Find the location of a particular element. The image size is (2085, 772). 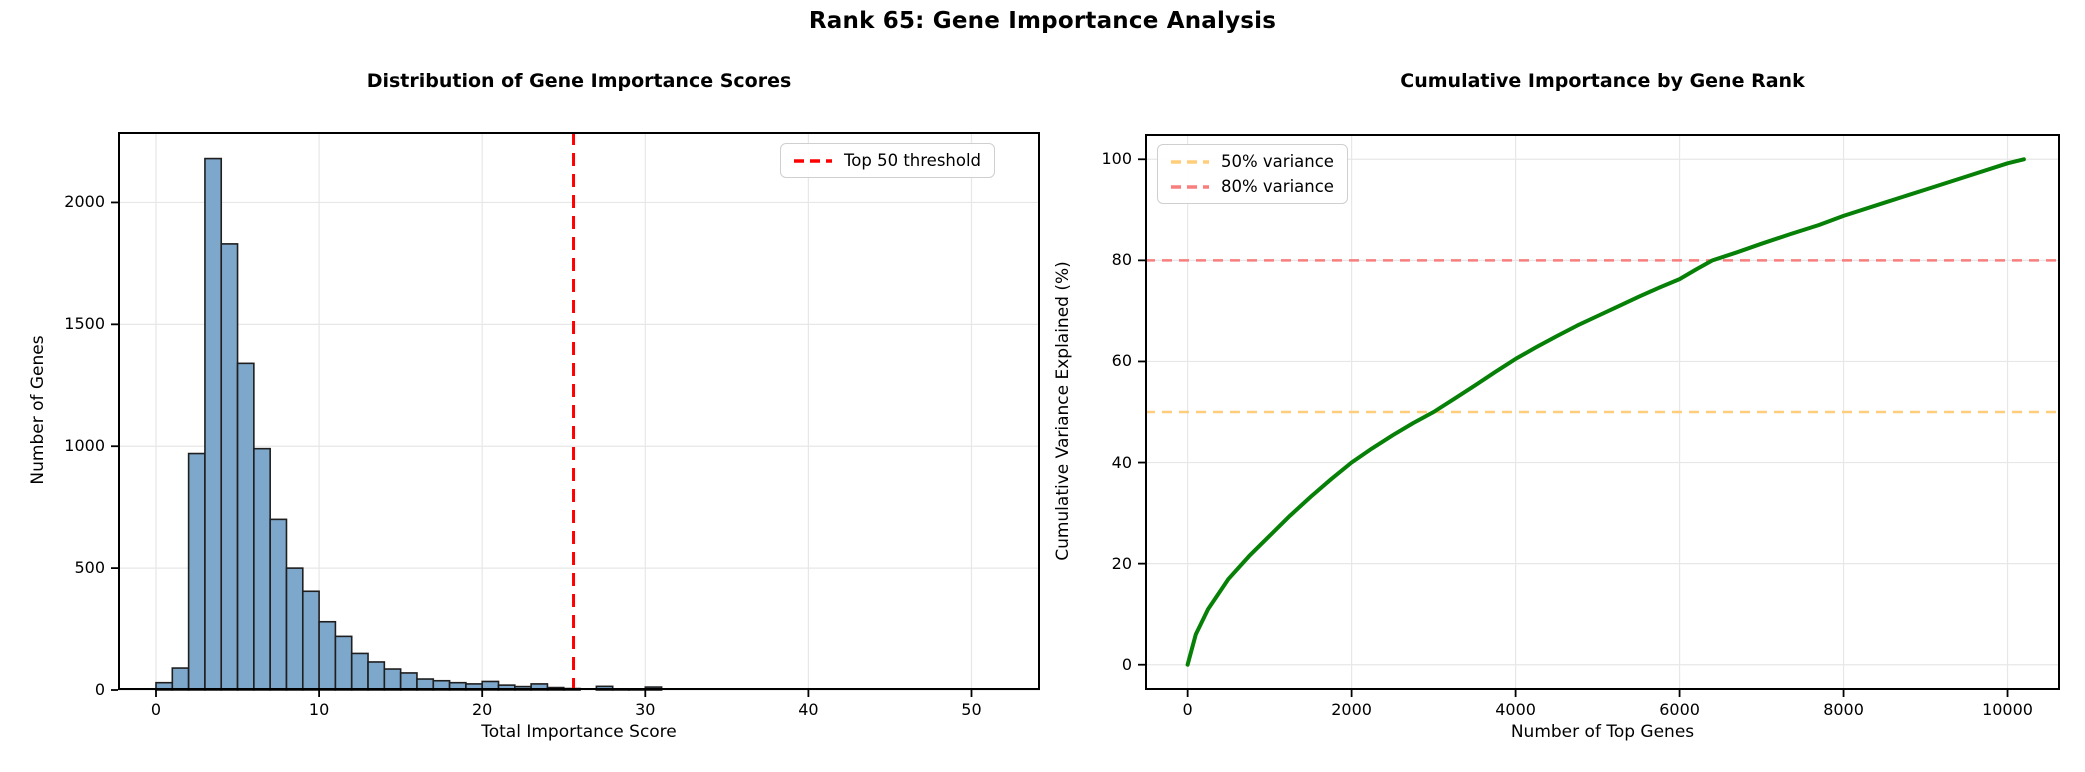

cumulative-y-axis-label: Cumulative Variance Explained (%) is located at coordinates (1063, 411).